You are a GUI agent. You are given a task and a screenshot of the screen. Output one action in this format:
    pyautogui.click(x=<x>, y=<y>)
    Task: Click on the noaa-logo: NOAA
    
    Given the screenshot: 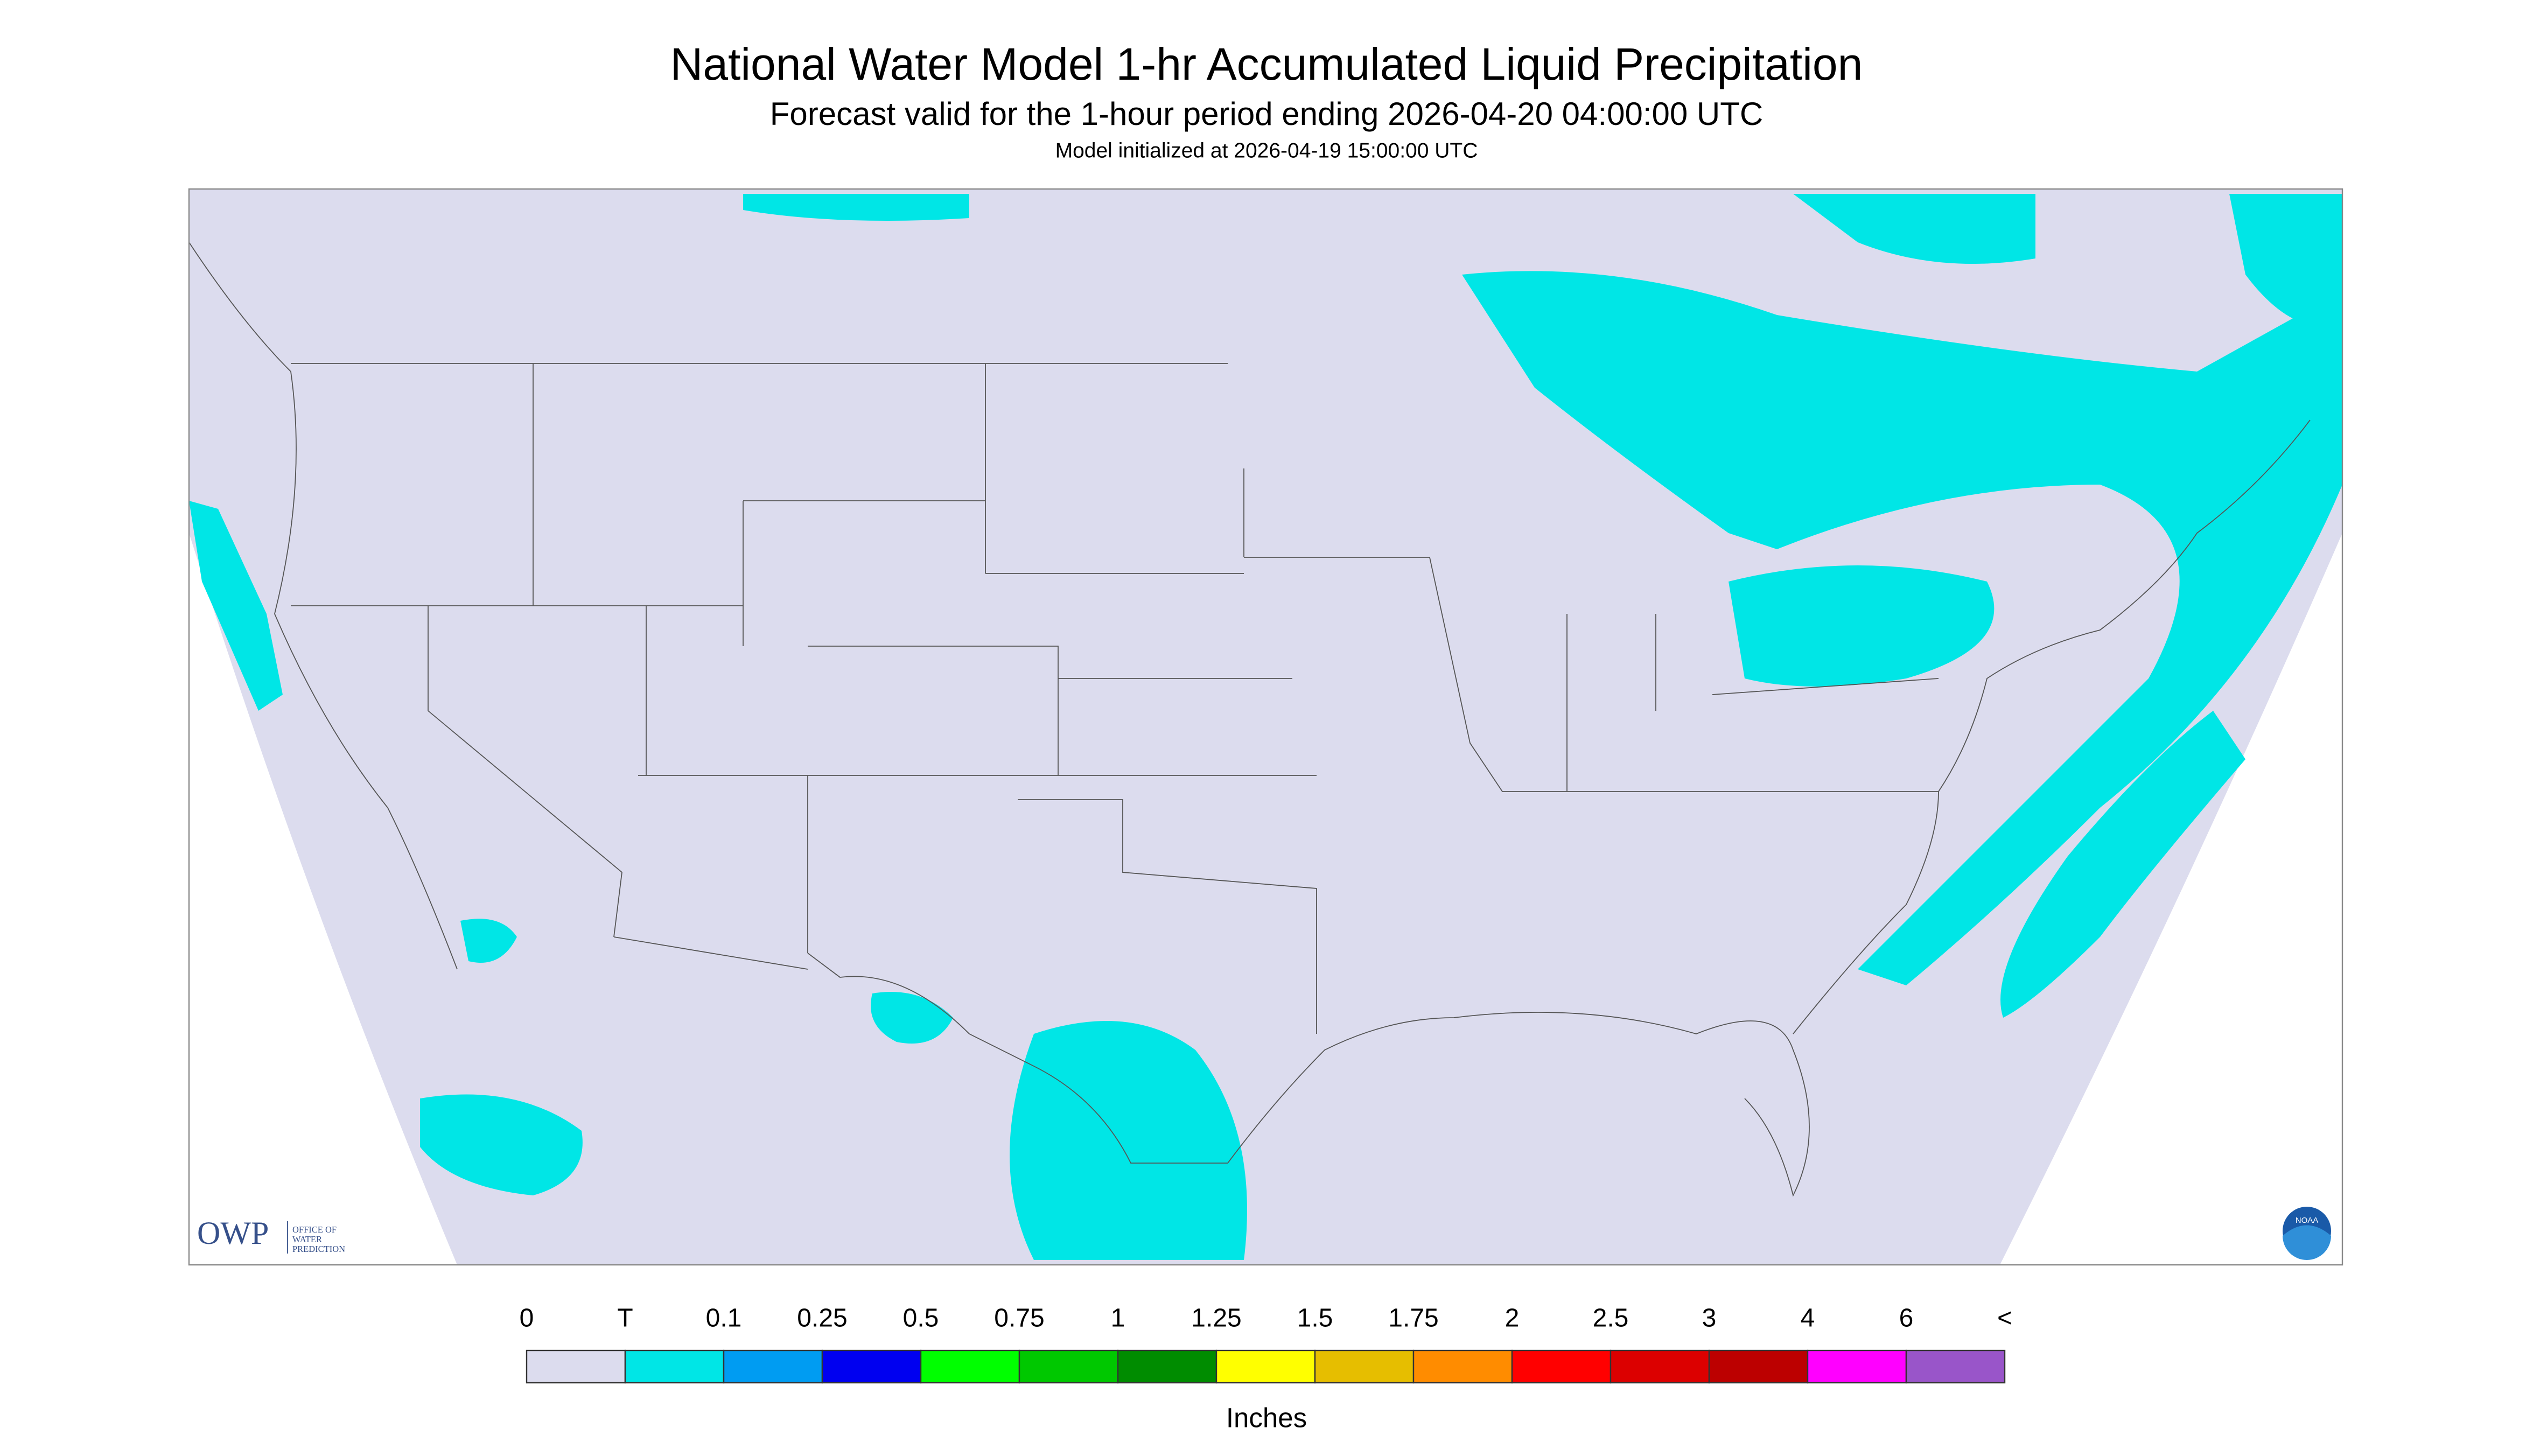 What is the action you would take?
    pyautogui.click(x=2307, y=1234)
    